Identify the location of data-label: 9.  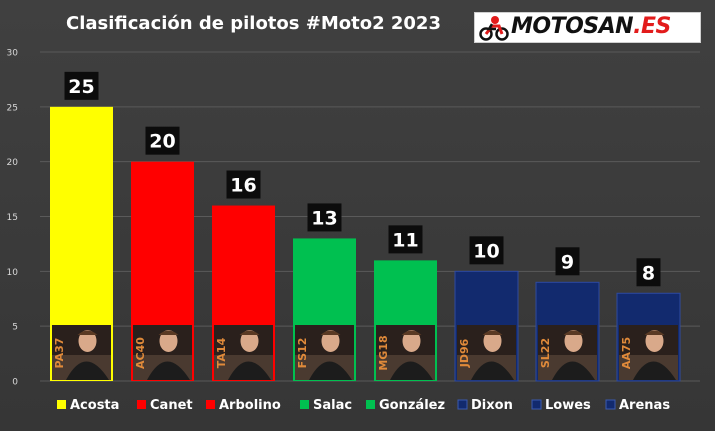
(567, 262).